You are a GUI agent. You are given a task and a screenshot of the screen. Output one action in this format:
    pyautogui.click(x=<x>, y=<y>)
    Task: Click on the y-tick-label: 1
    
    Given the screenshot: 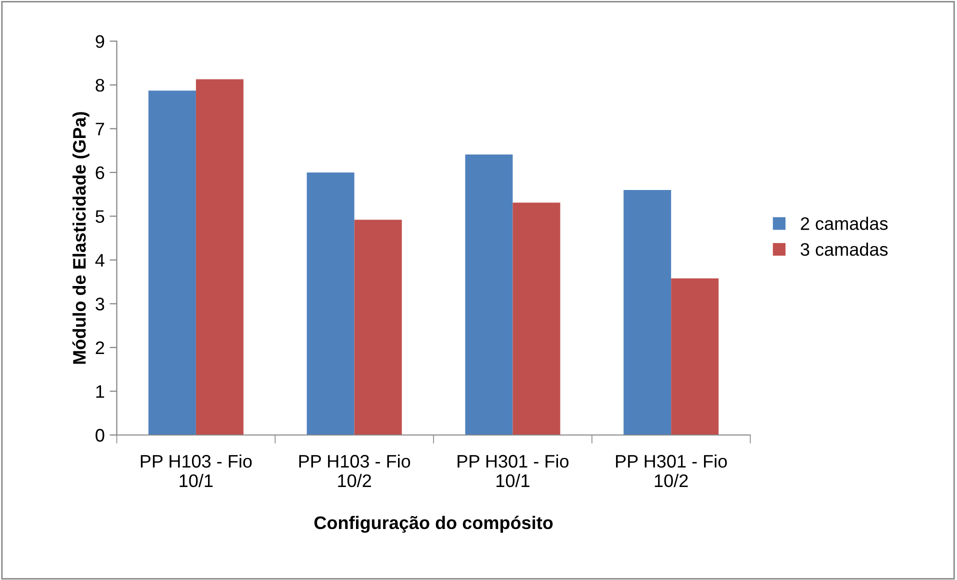 What is the action you would take?
    pyautogui.click(x=100, y=391)
    